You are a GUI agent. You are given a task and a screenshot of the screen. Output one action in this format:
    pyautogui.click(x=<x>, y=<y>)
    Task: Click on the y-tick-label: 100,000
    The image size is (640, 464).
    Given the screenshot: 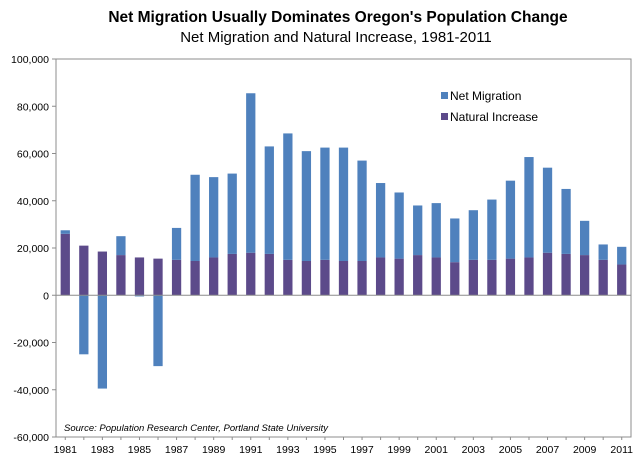 What is the action you would take?
    pyautogui.click(x=30, y=60)
    